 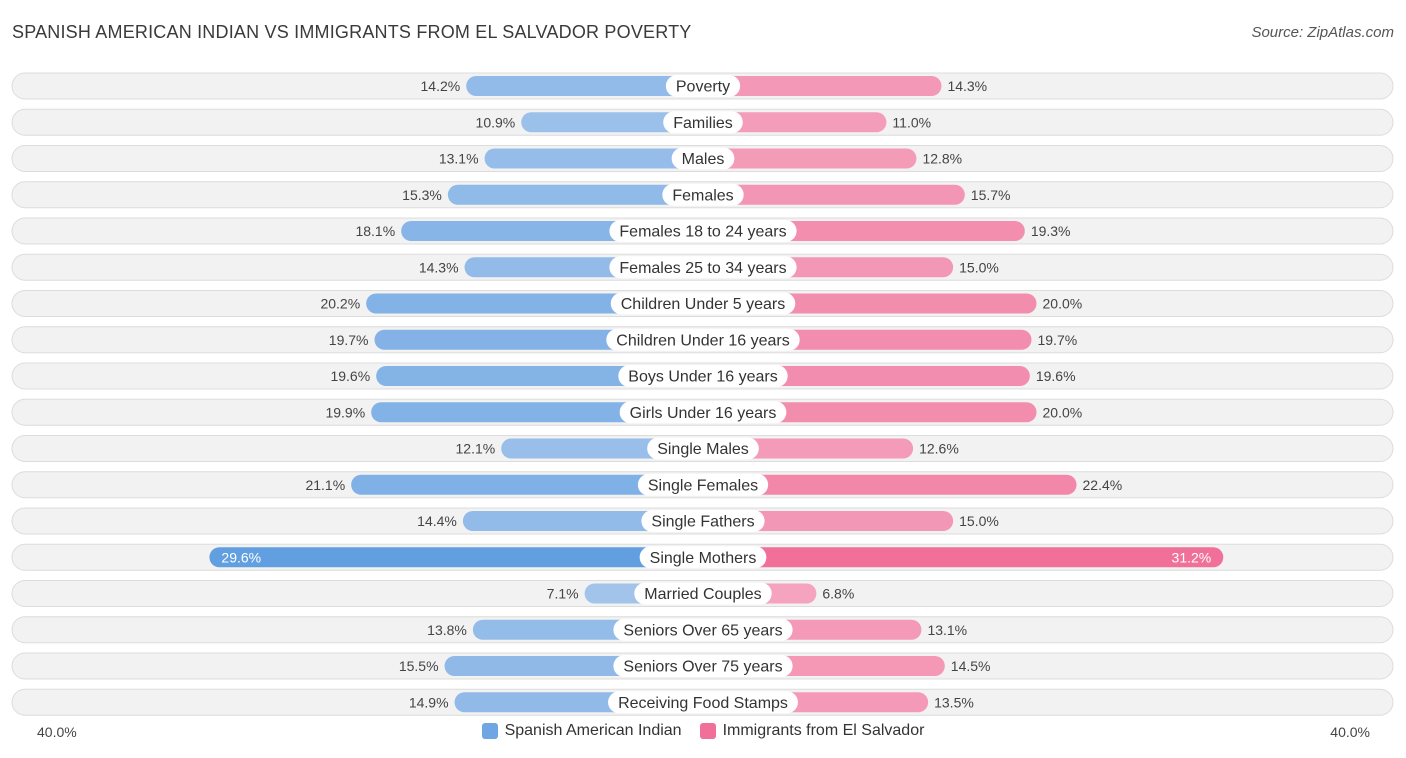 I want to click on category-label: Children Under 16 years, so click(x=702, y=340).